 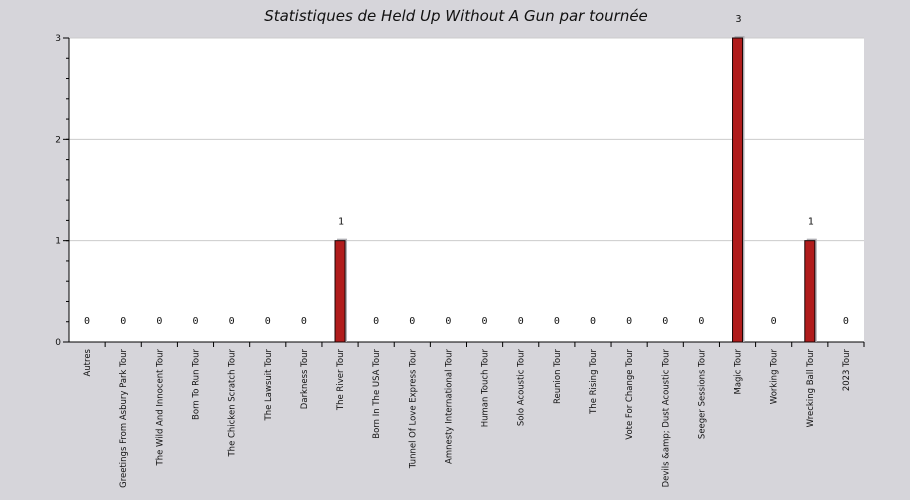 I want to click on y-tick-label: 3, so click(x=58, y=39).